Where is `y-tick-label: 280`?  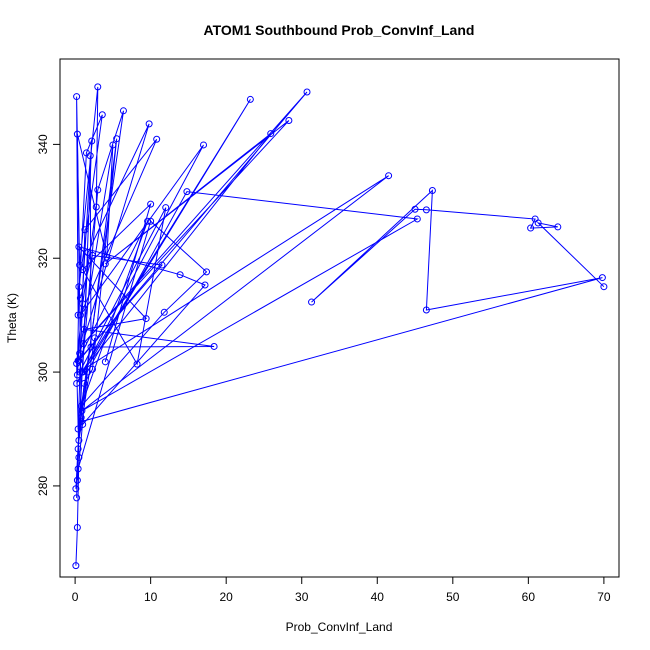 y-tick-label: 280 is located at coordinates (43, 486).